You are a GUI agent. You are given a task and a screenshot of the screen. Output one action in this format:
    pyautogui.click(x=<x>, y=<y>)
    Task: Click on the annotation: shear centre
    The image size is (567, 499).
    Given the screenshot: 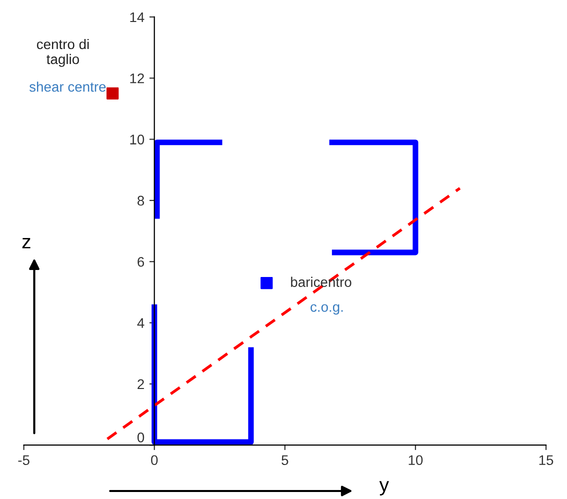 What is the action you would take?
    pyautogui.click(x=67, y=87)
    